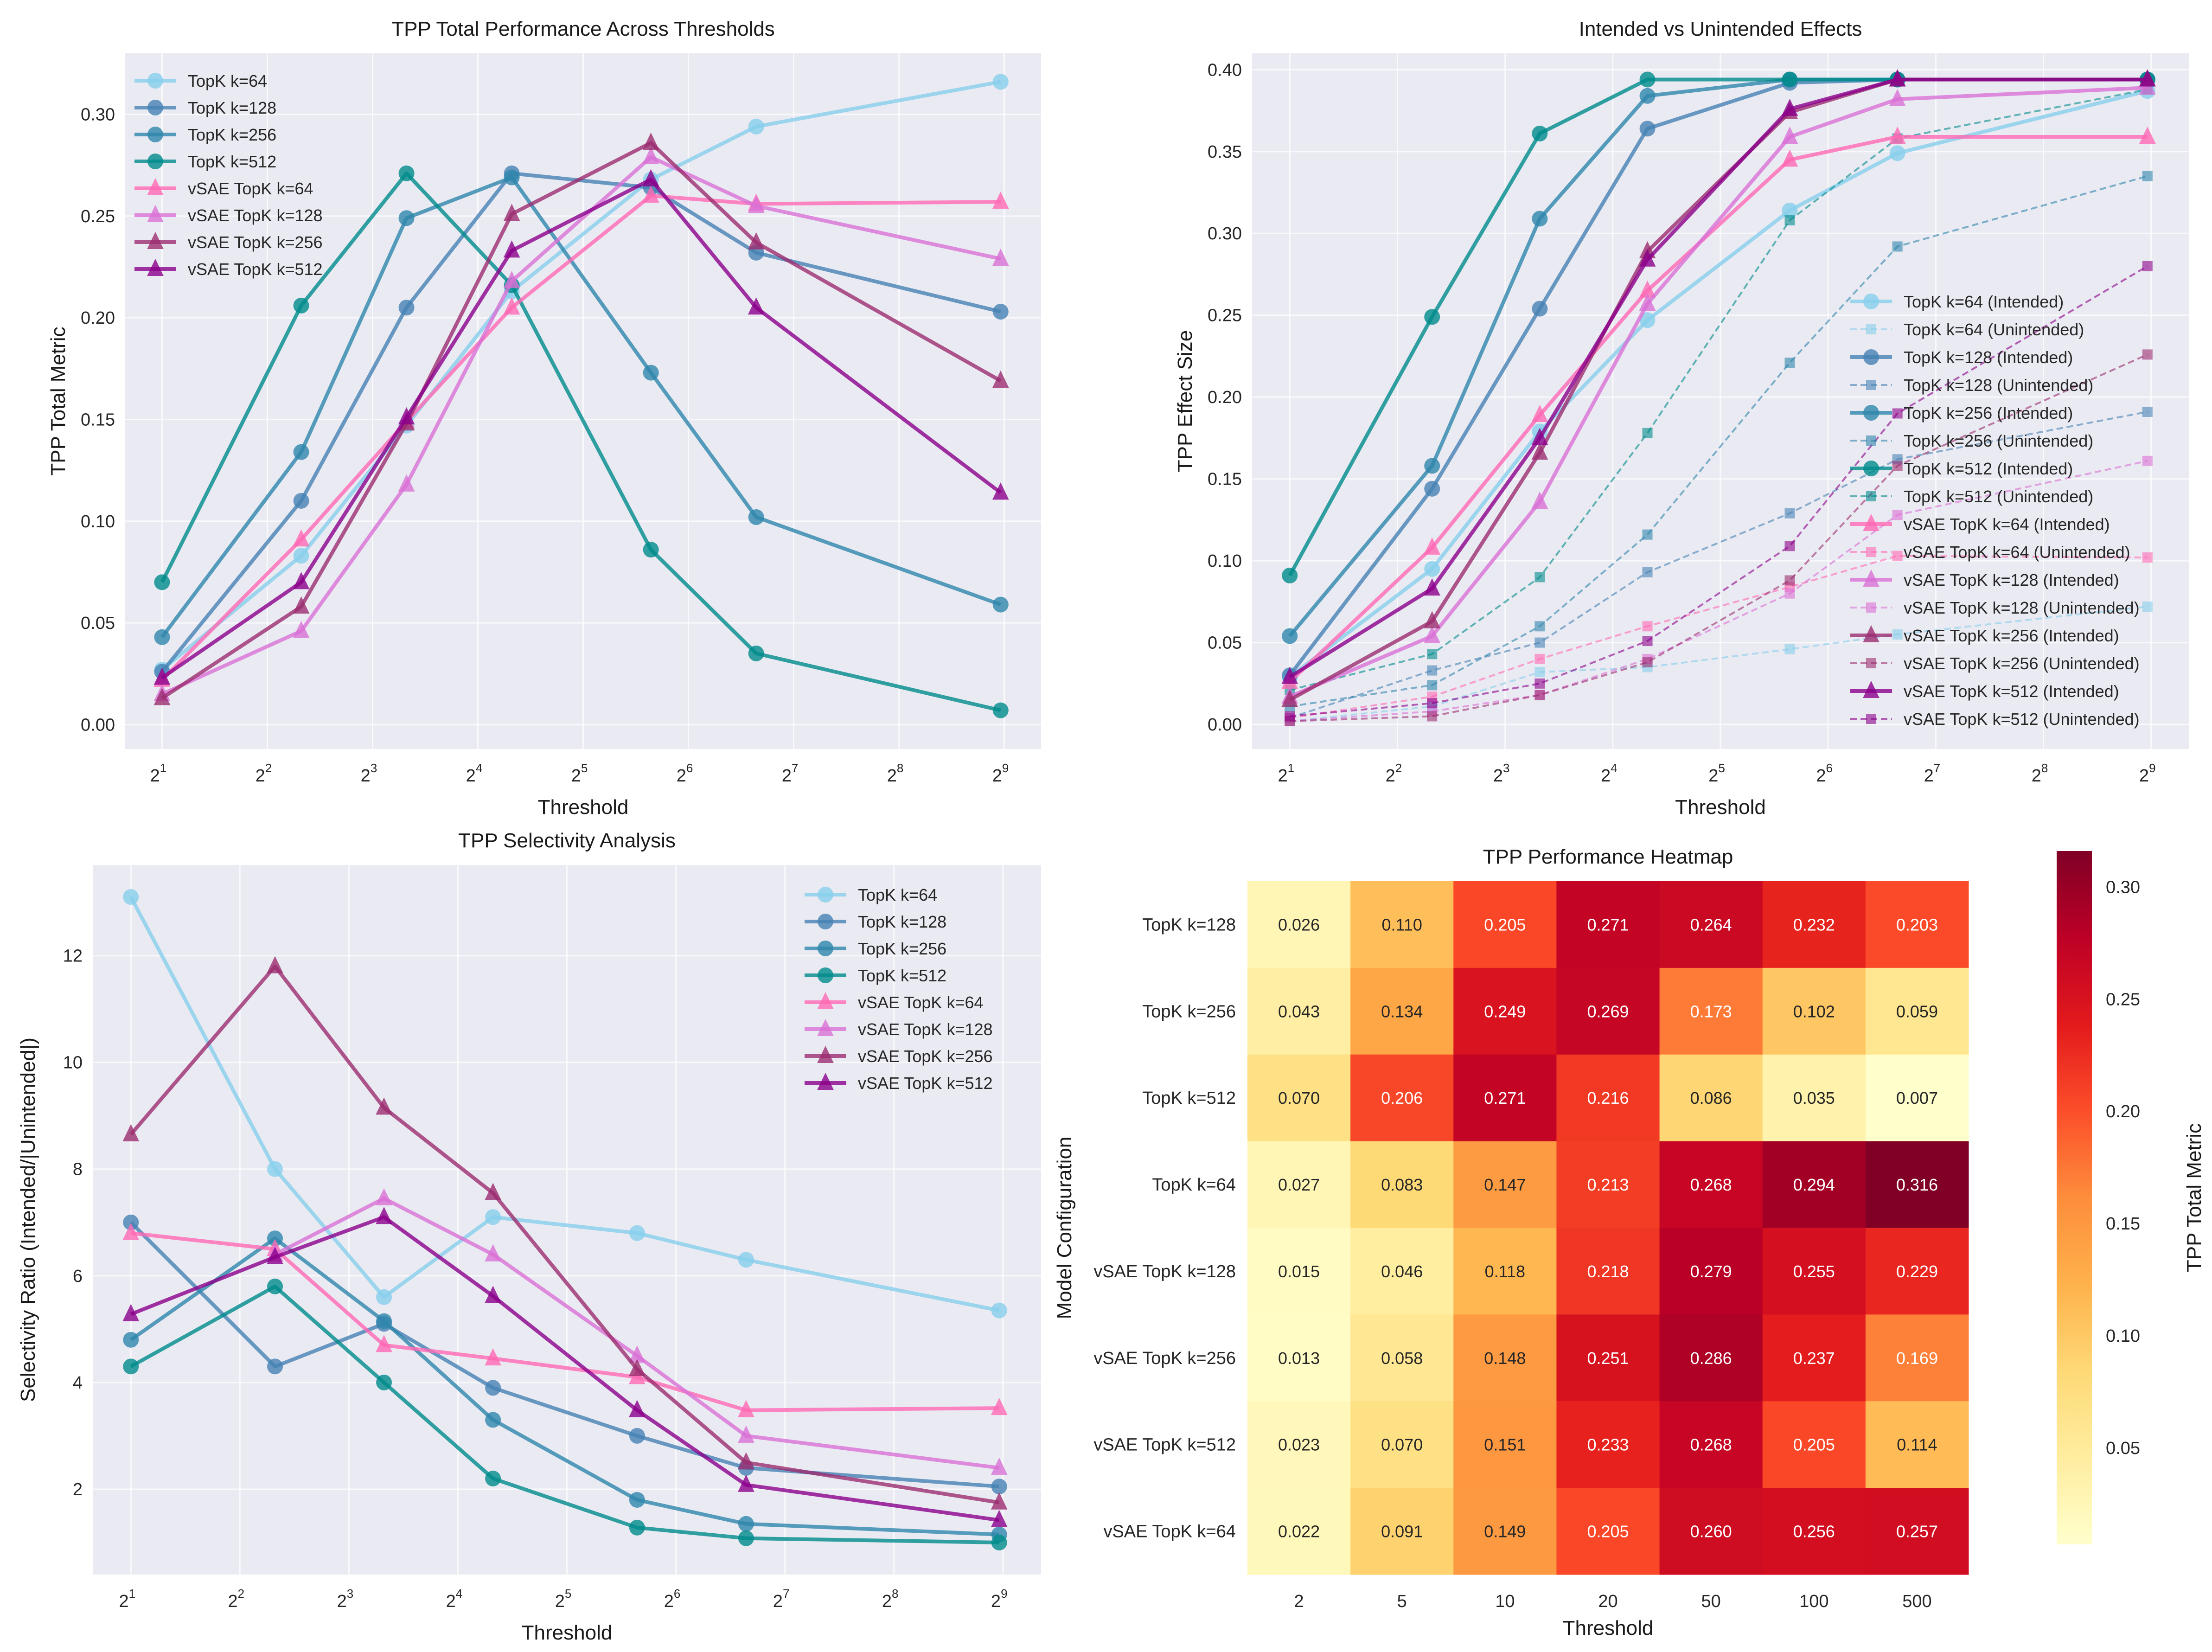 The image size is (2212, 1652). I want to click on x-tick-label: 23, so click(345, 1599).